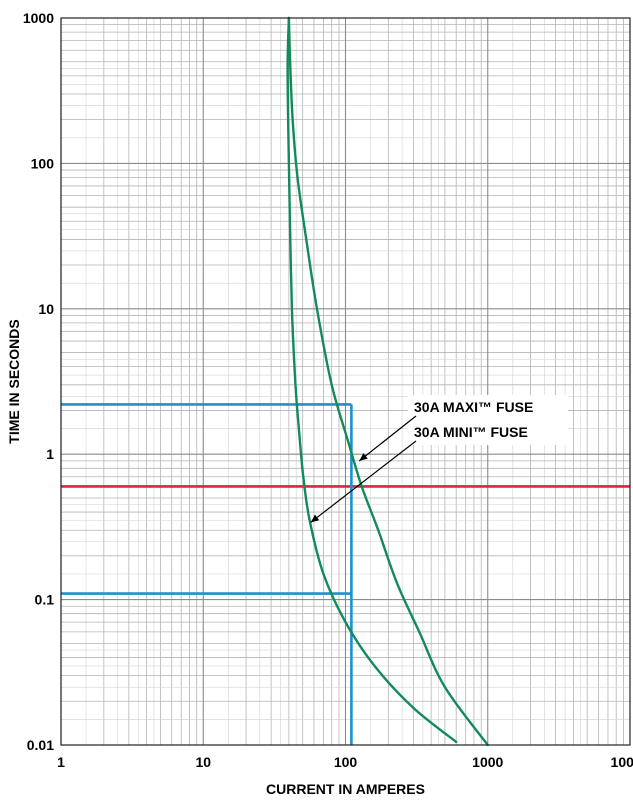 The image size is (633, 801). I want to click on annotations: 30A MAXI™ FUSE 30A MINI™ FUSE, so click(439, 459).